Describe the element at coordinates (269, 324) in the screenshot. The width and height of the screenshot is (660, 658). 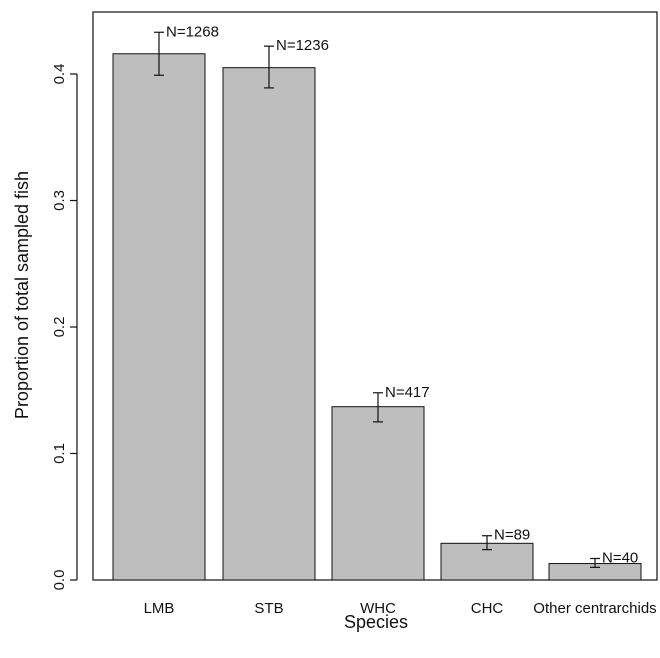
I see `bar-stb` at that location.